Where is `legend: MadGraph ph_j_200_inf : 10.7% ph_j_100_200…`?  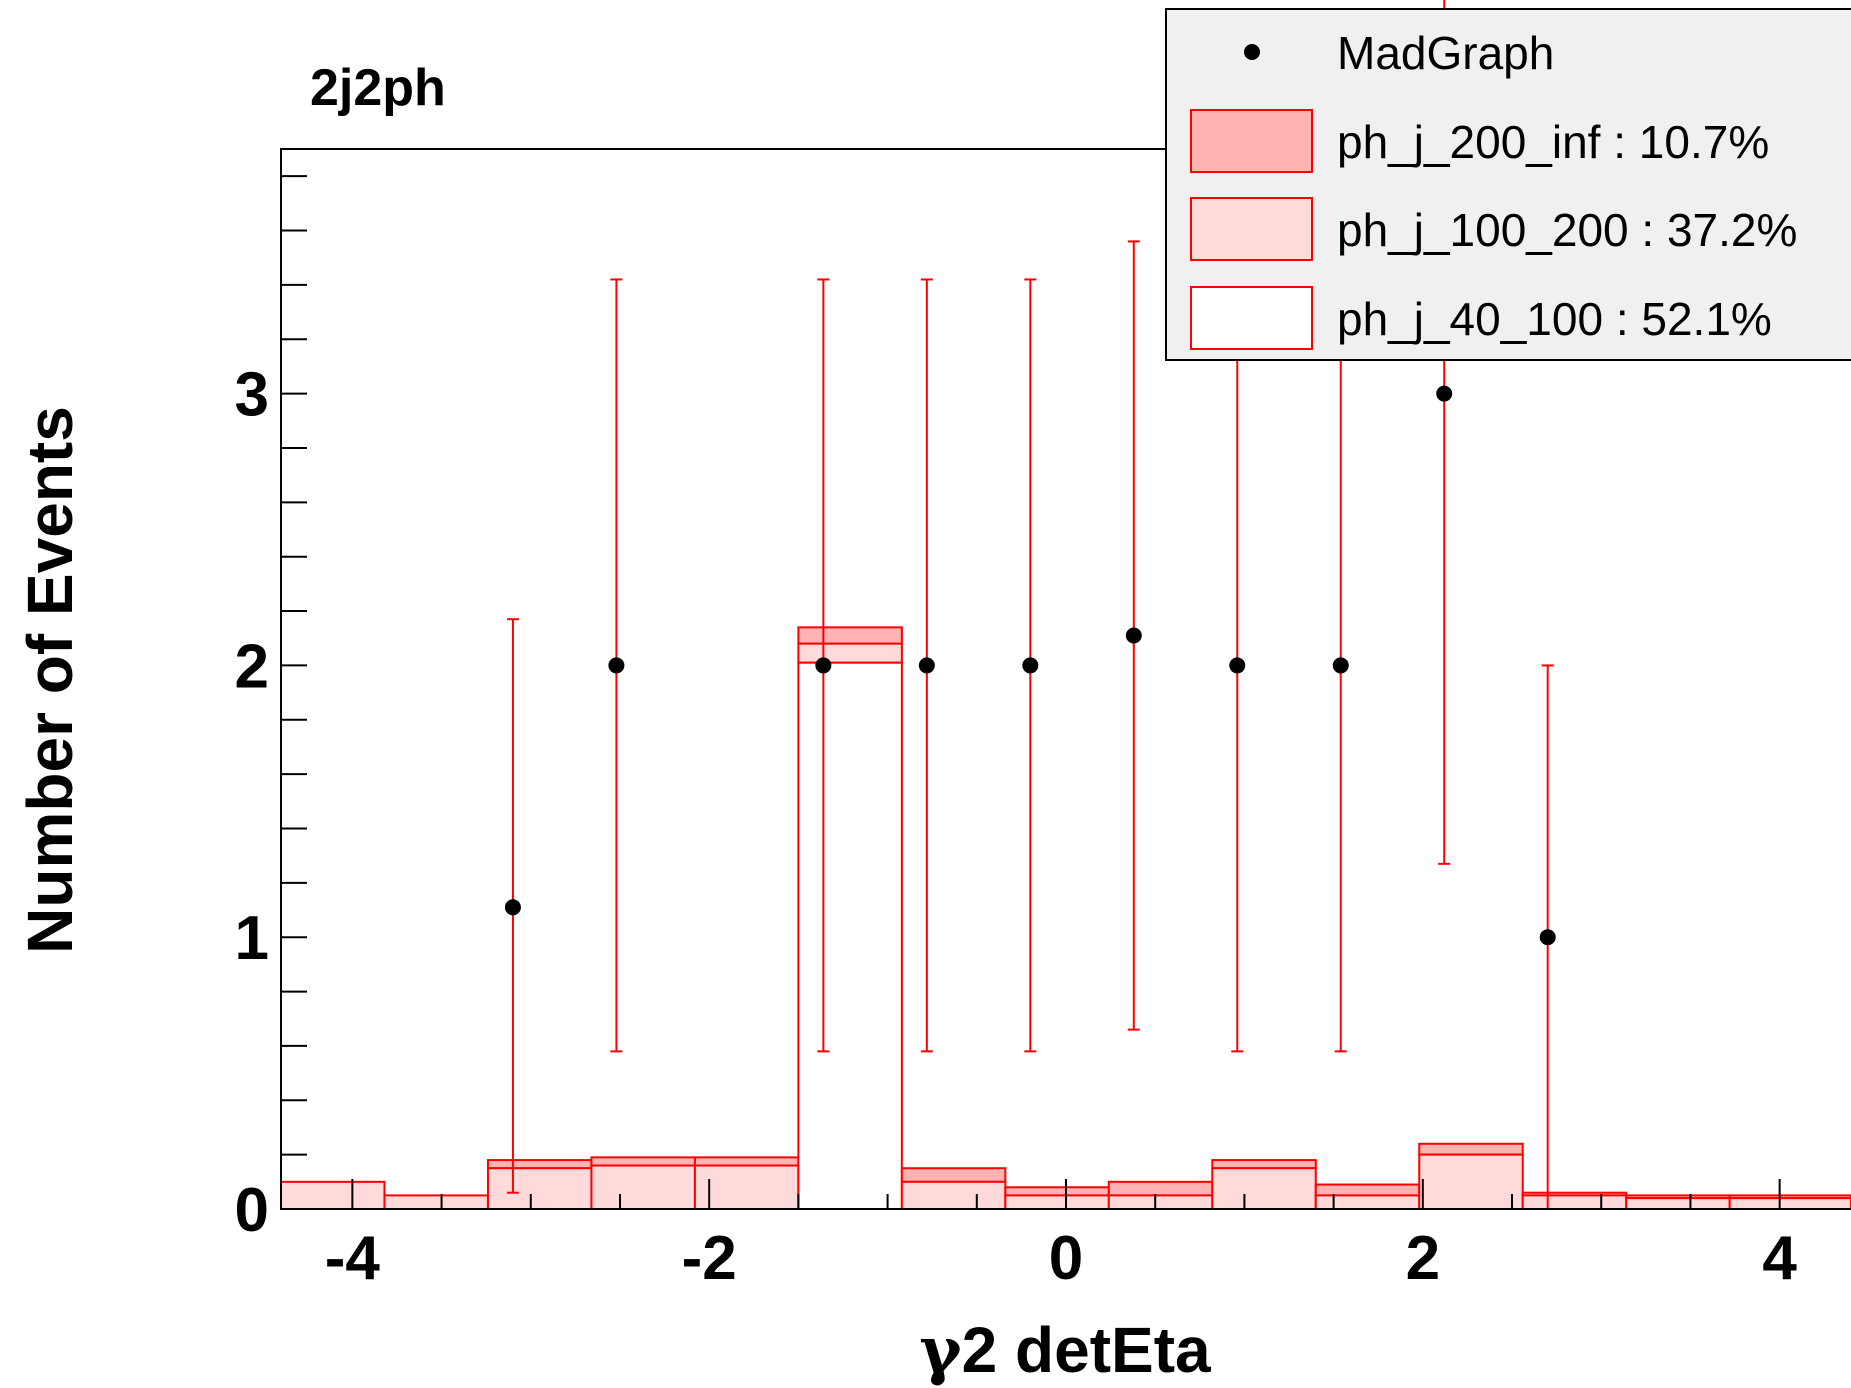
legend: MadGraph ph_j_200_inf : 10.7% ph_j_100_200… is located at coordinates (1508, 184).